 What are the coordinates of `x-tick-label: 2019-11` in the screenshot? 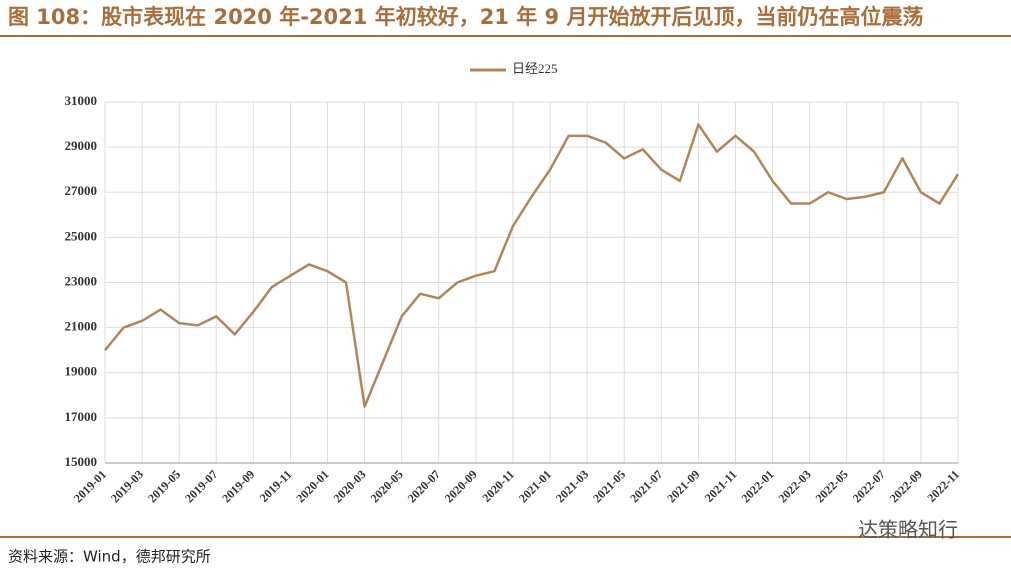 It's located at (276, 486).